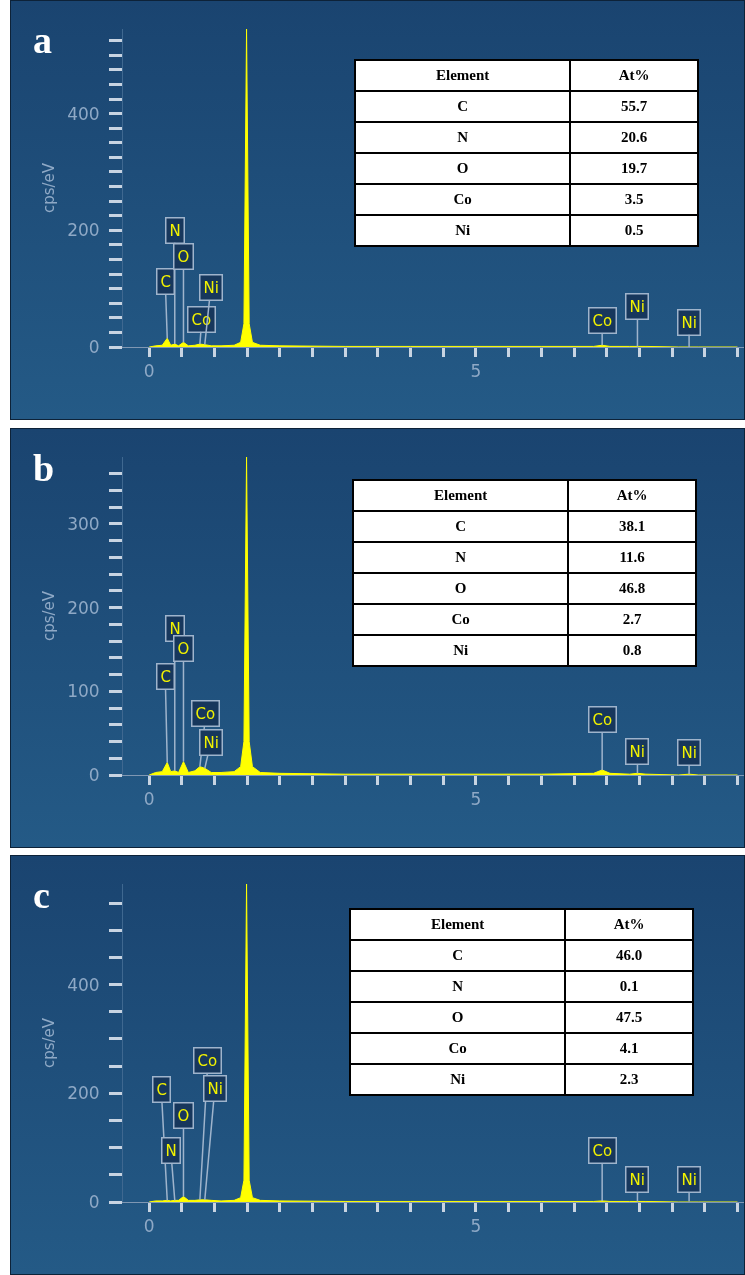 The height and width of the screenshot is (1275, 745). Describe the element at coordinates (632, 650) in the screenshot. I see `data-label: 0.8` at that location.